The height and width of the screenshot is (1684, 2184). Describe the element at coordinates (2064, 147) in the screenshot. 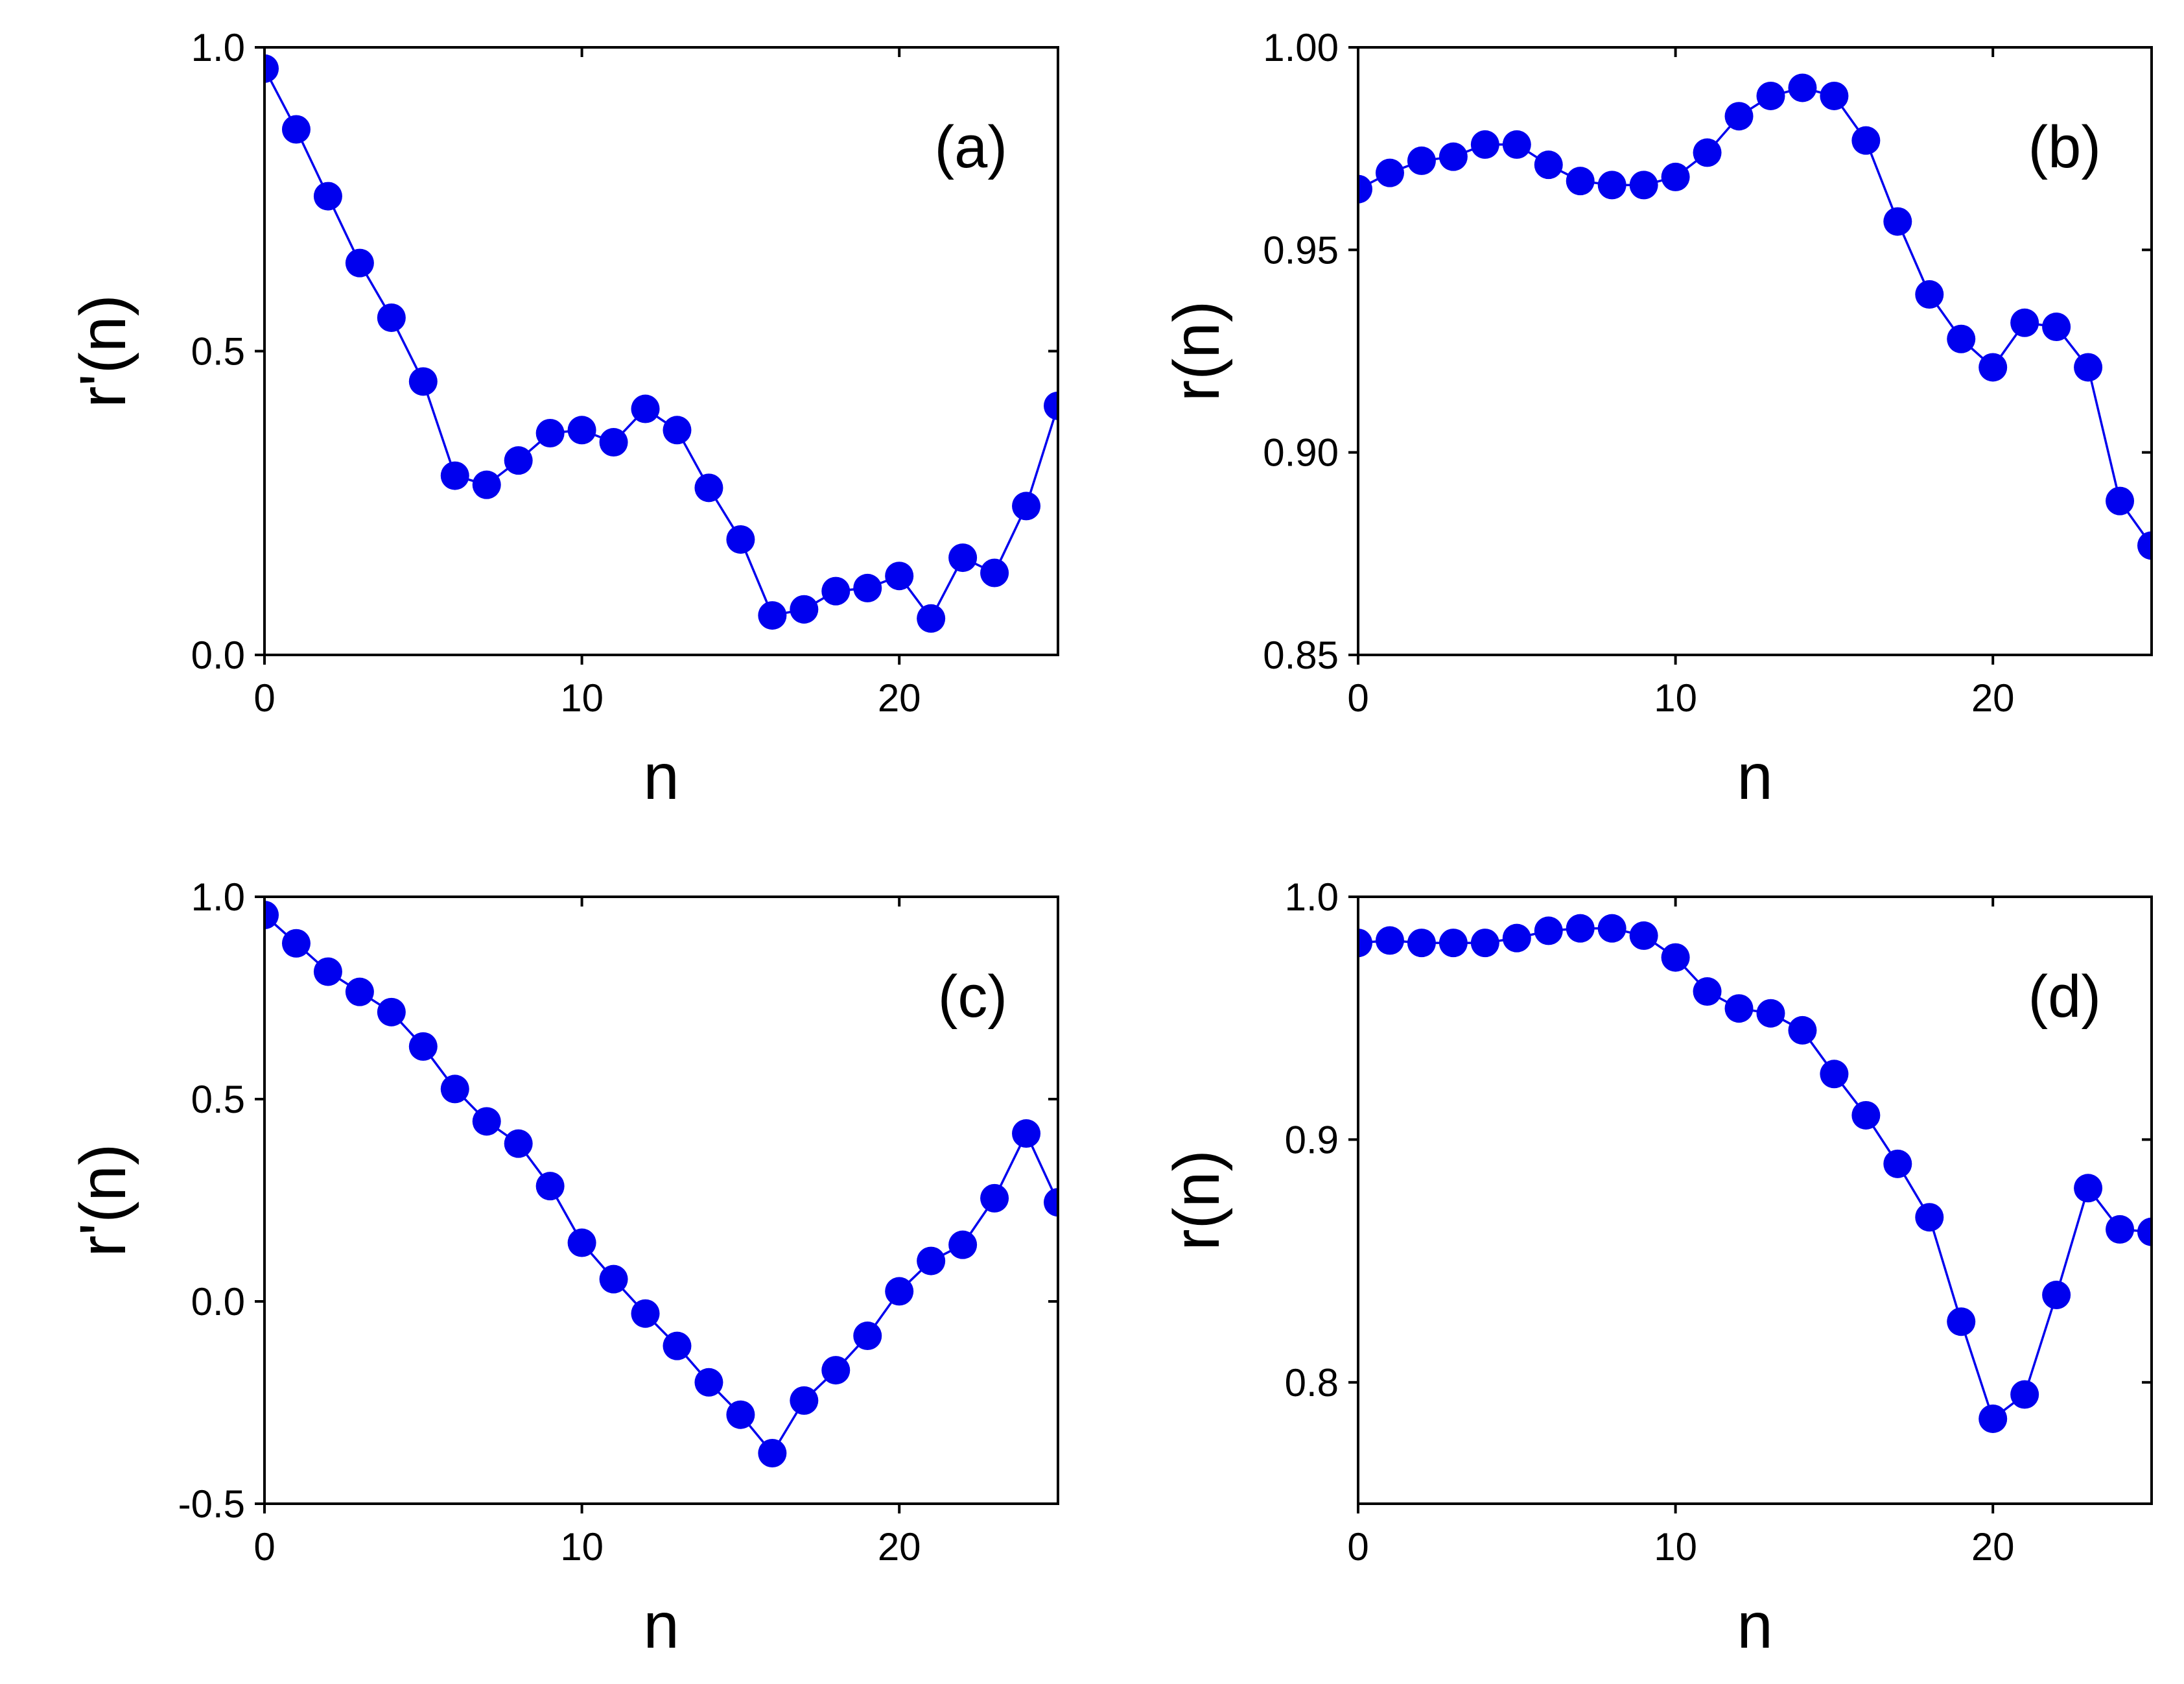

I see `panel-tag: (b)` at that location.